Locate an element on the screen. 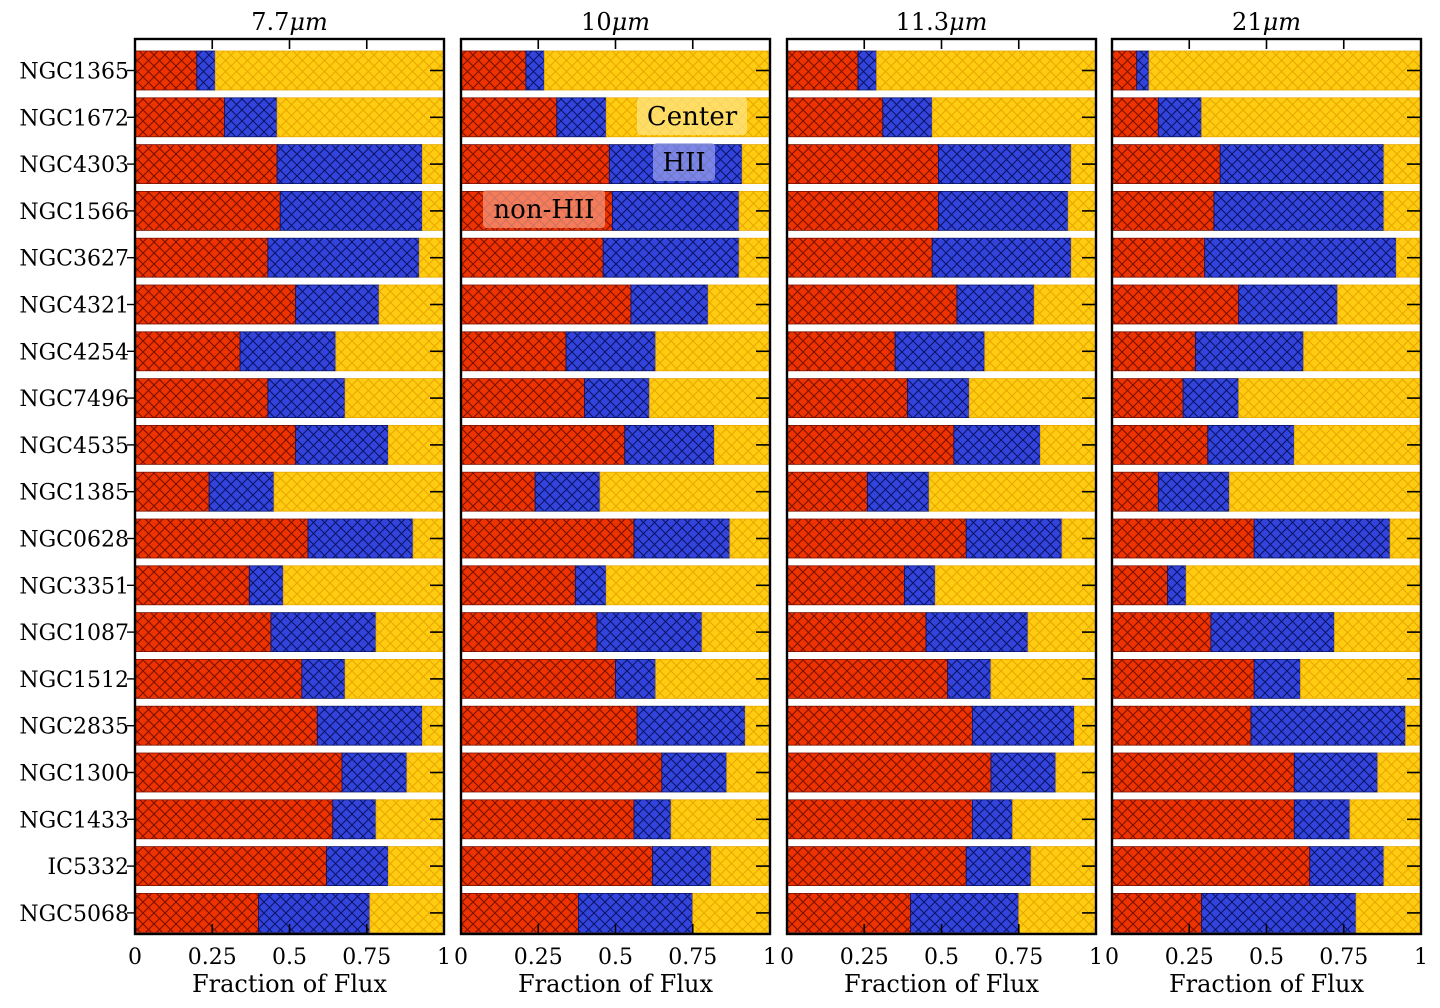  bar-hii-ngc1512 is located at coordinates (636, 679).